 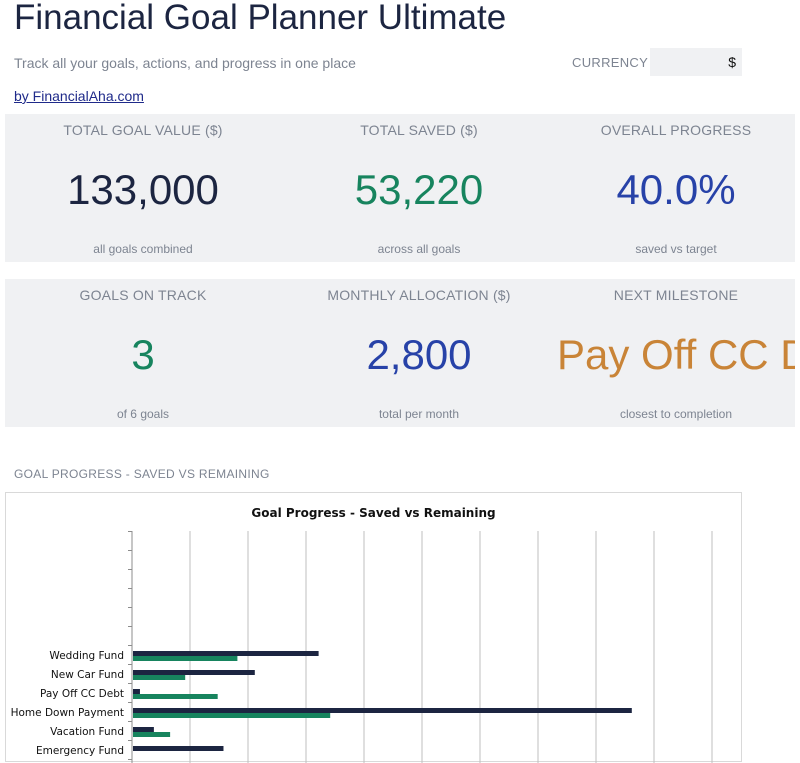 What do you see at coordinates (260, 18) in the screenshot?
I see `page-title: Financial Goal Planner Ultimate` at bounding box center [260, 18].